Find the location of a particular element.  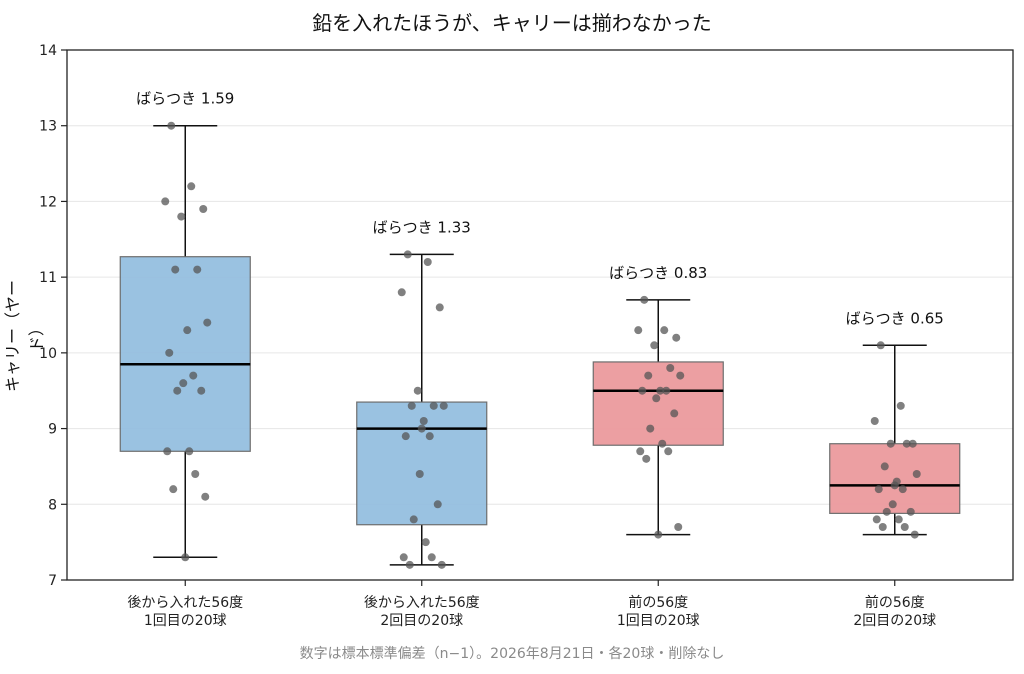

spread-annotation: ばらつき 1.33 is located at coordinates (422, 227).